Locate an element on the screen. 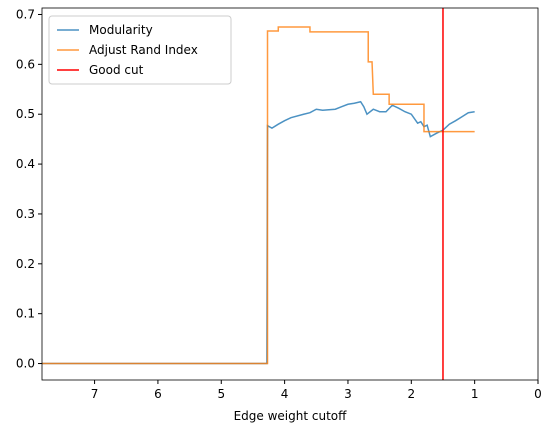 Image resolution: width=552 pixels, height=438 pixels. legend-label: Good cut is located at coordinates (116, 70).